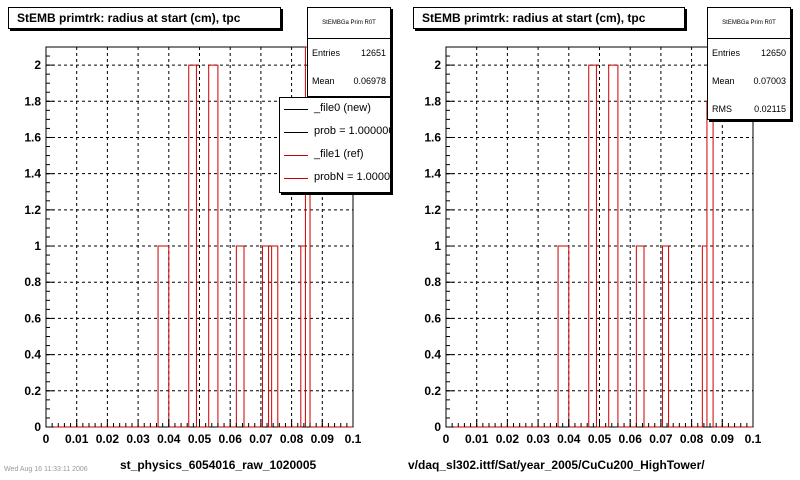 Image resolution: width=800 pixels, height=480 pixels. What do you see at coordinates (549, 18) in the screenshot?
I see `right-histogram-title: StEMB primtrk: radius at start (cm), tpc` at bounding box center [549, 18].